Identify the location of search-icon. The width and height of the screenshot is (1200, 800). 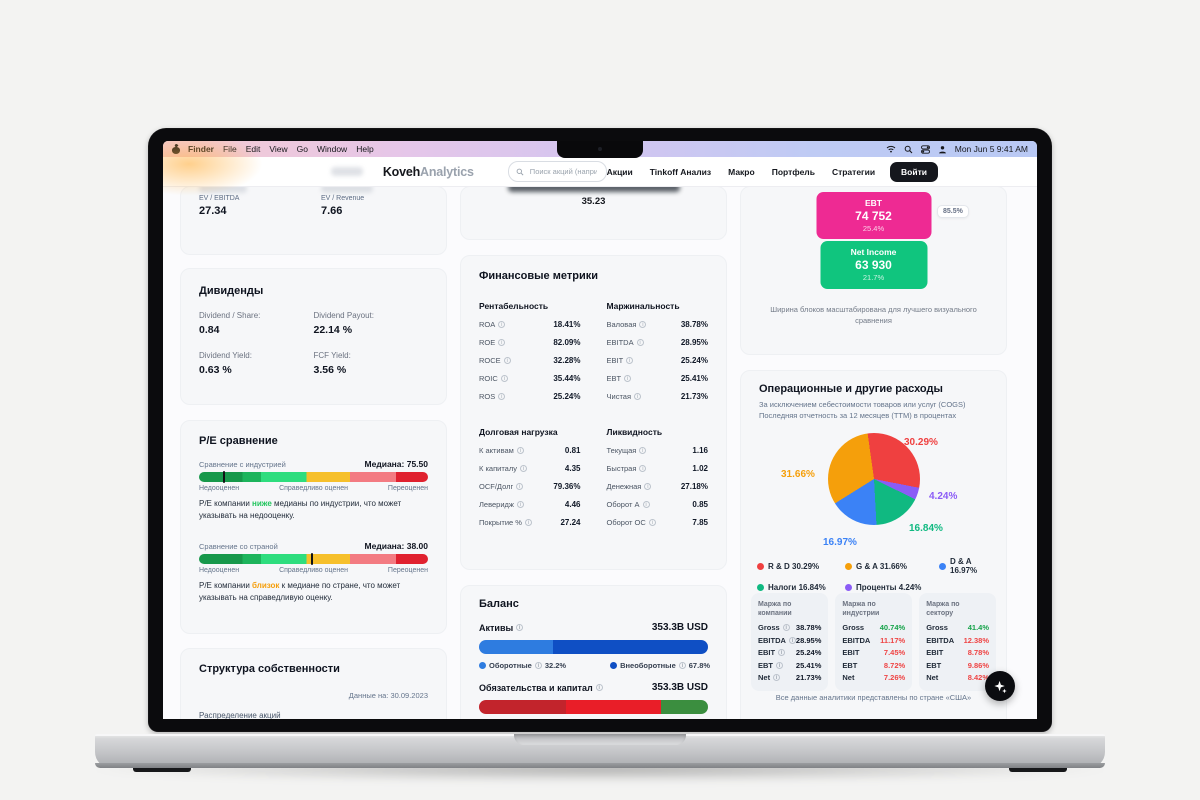
(520, 172).